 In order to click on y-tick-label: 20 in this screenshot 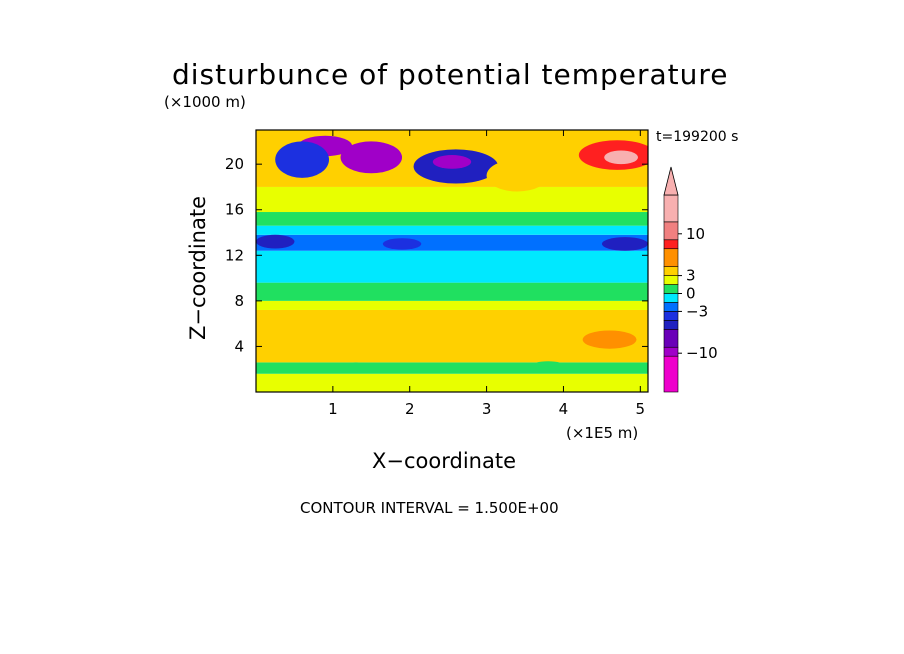, I will do `click(234, 164)`.